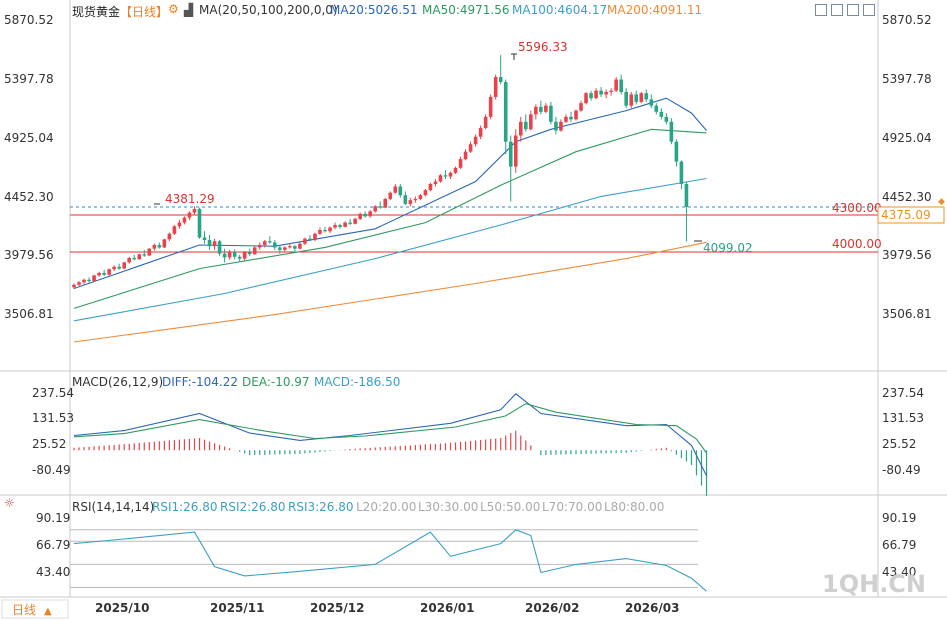 This screenshot has width=947, height=620. Describe the element at coordinates (29, 255) in the screenshot. I see `price-tick-left: 3979.56` at that location.